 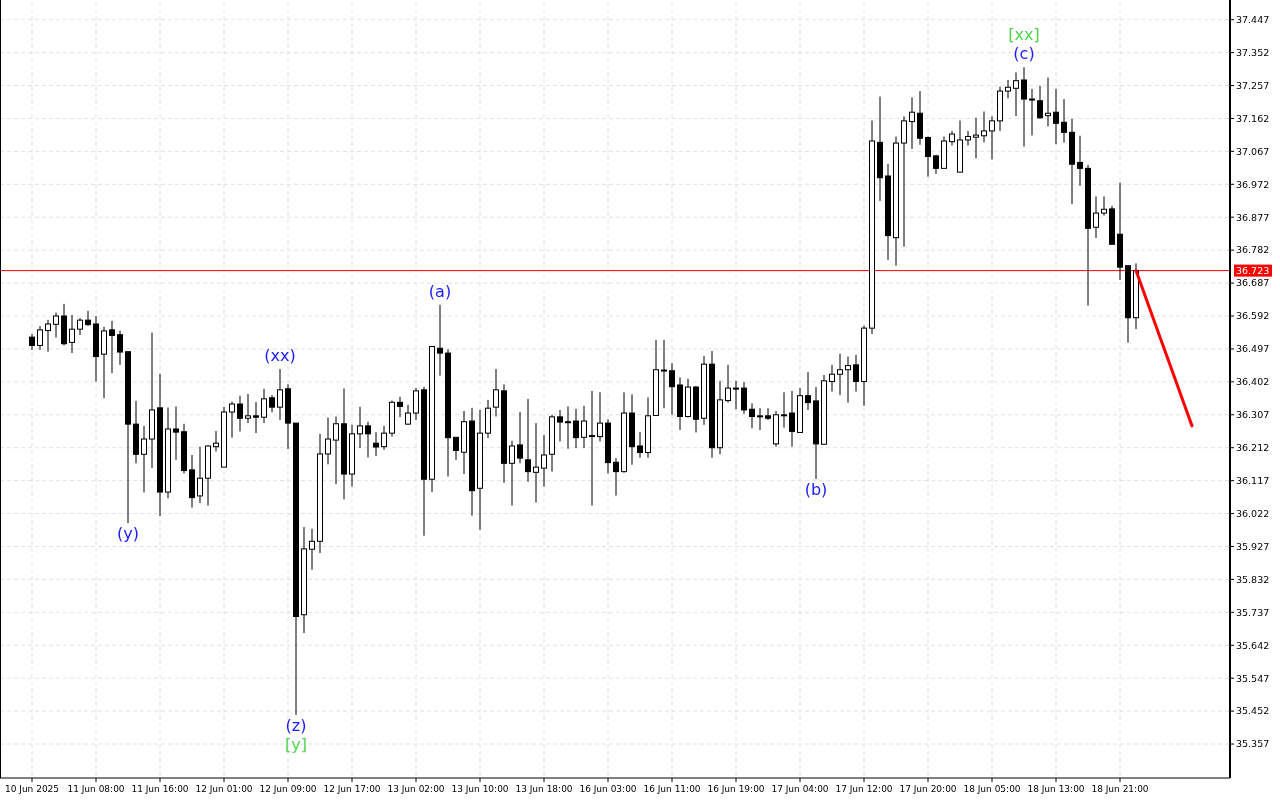 I want to click on x-tick-label: 11 Jun 08:00, so click(x=96, y=789).